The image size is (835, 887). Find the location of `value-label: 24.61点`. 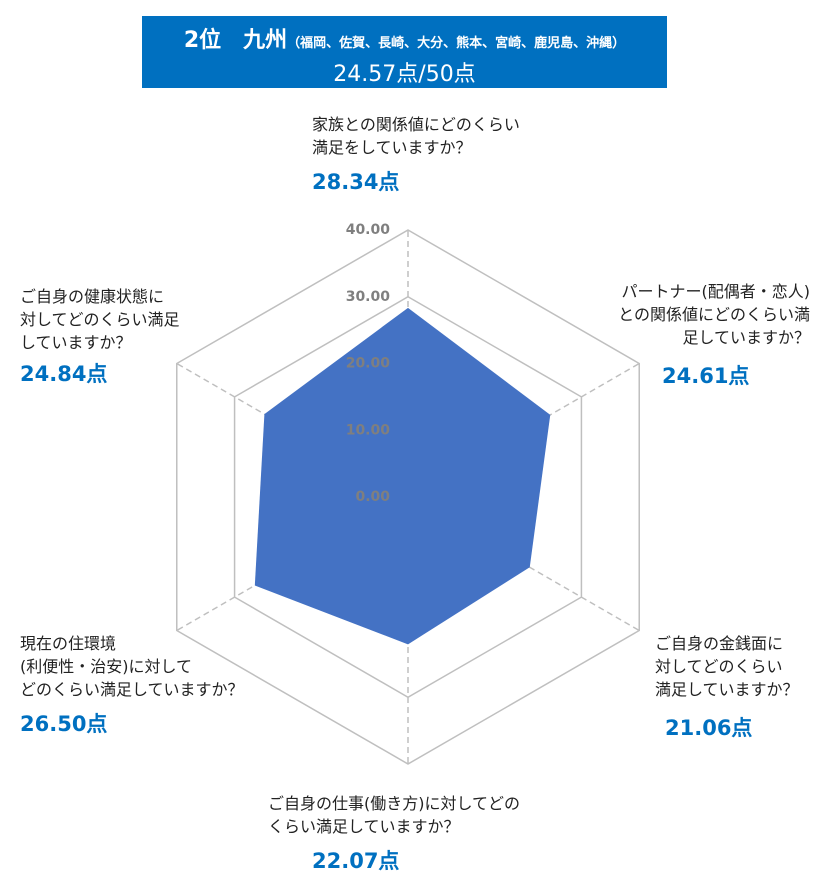

value-label: 24.61点 is located at coordinates (706, 376).